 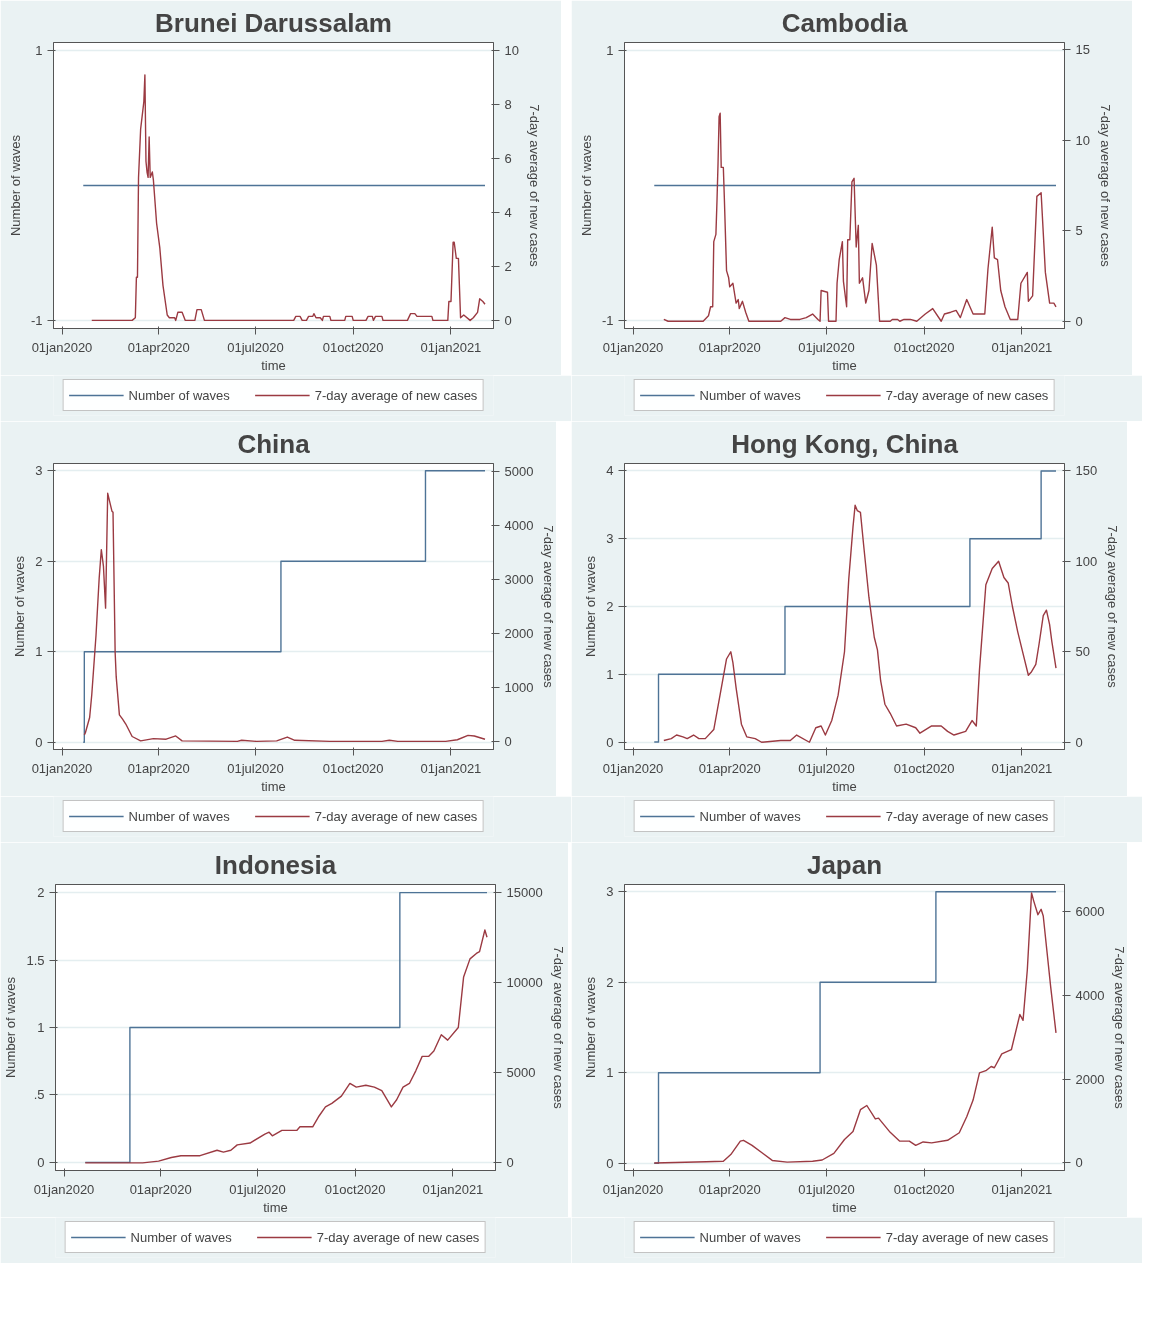 What do you see at coordinates (1090, 995) in the screenshot?
I see `y2-tick-label: 4000` at bounding box center [1090, 995].